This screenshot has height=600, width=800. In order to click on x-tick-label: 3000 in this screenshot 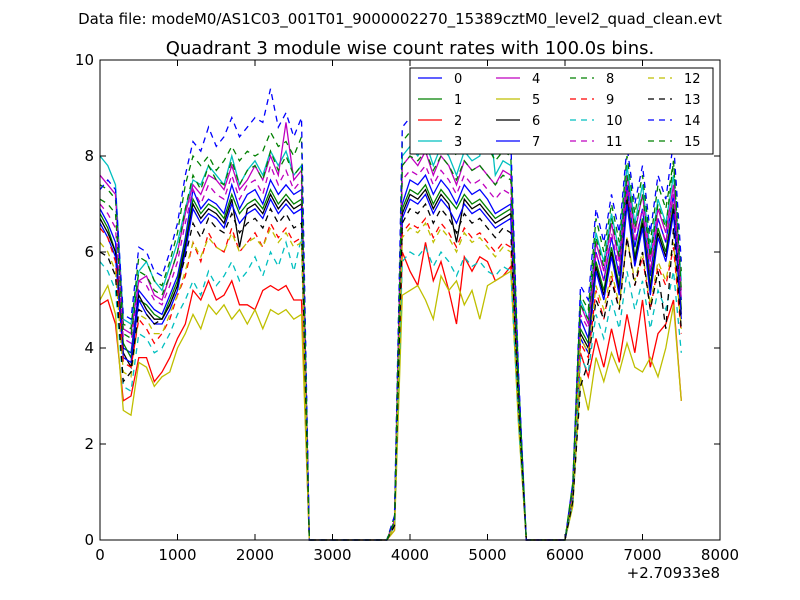, I will do `click(332, 555)`.